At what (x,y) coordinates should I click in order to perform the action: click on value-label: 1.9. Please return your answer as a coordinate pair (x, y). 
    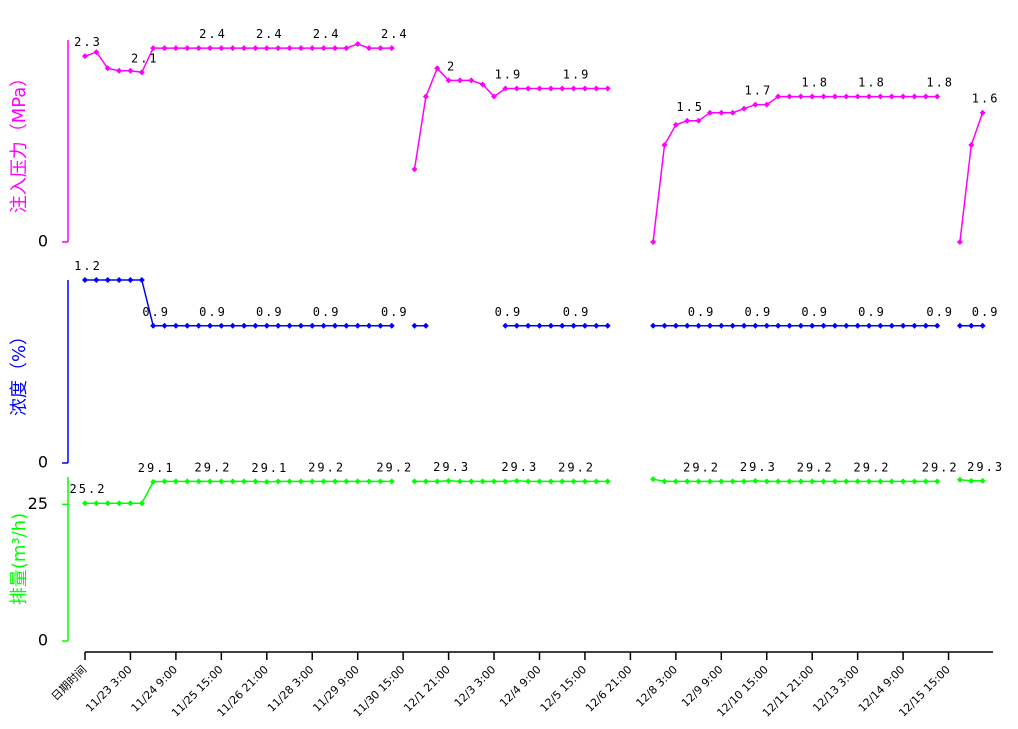
    Looking at the image, I should click on (509, 74).